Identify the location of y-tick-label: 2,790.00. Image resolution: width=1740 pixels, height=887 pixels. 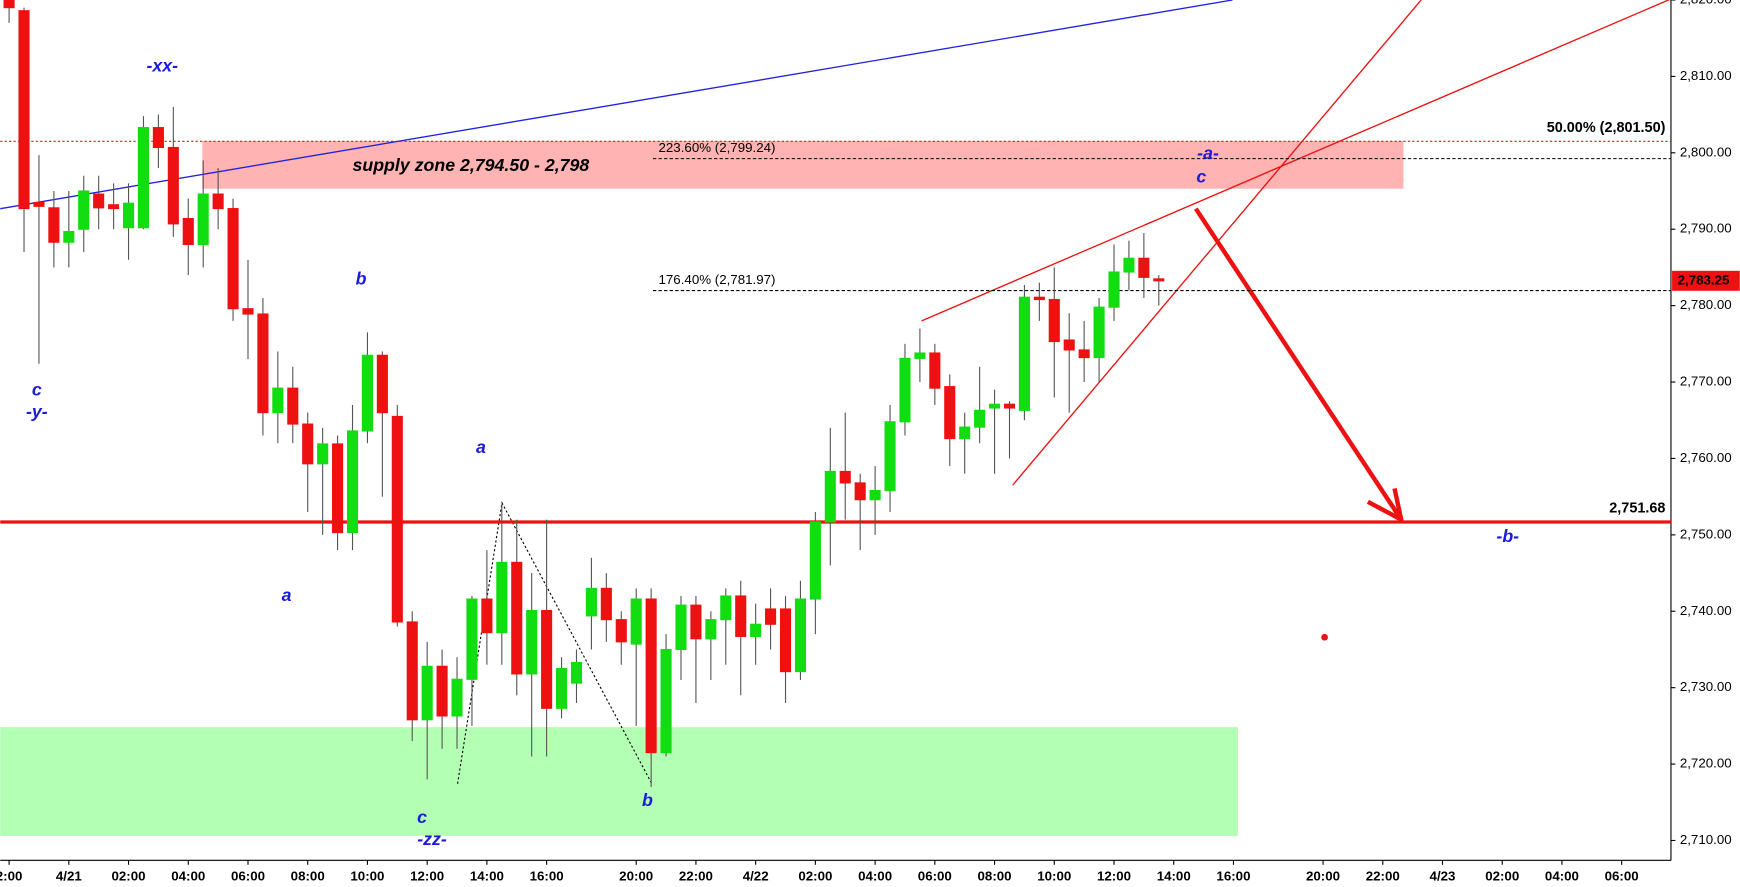
(1706, 228).